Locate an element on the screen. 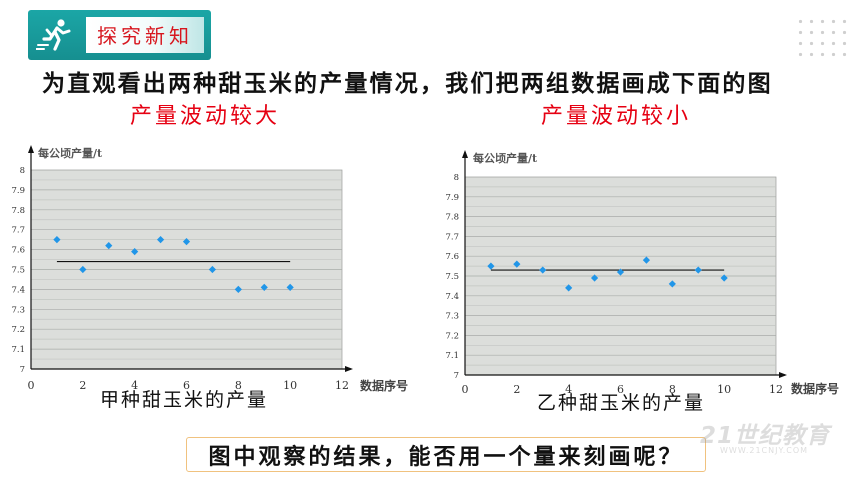 The height and width of the screenshot is (484, 860). watermark-site-text: WWW.21CNJY.COM is located at coordinates (764, 450).